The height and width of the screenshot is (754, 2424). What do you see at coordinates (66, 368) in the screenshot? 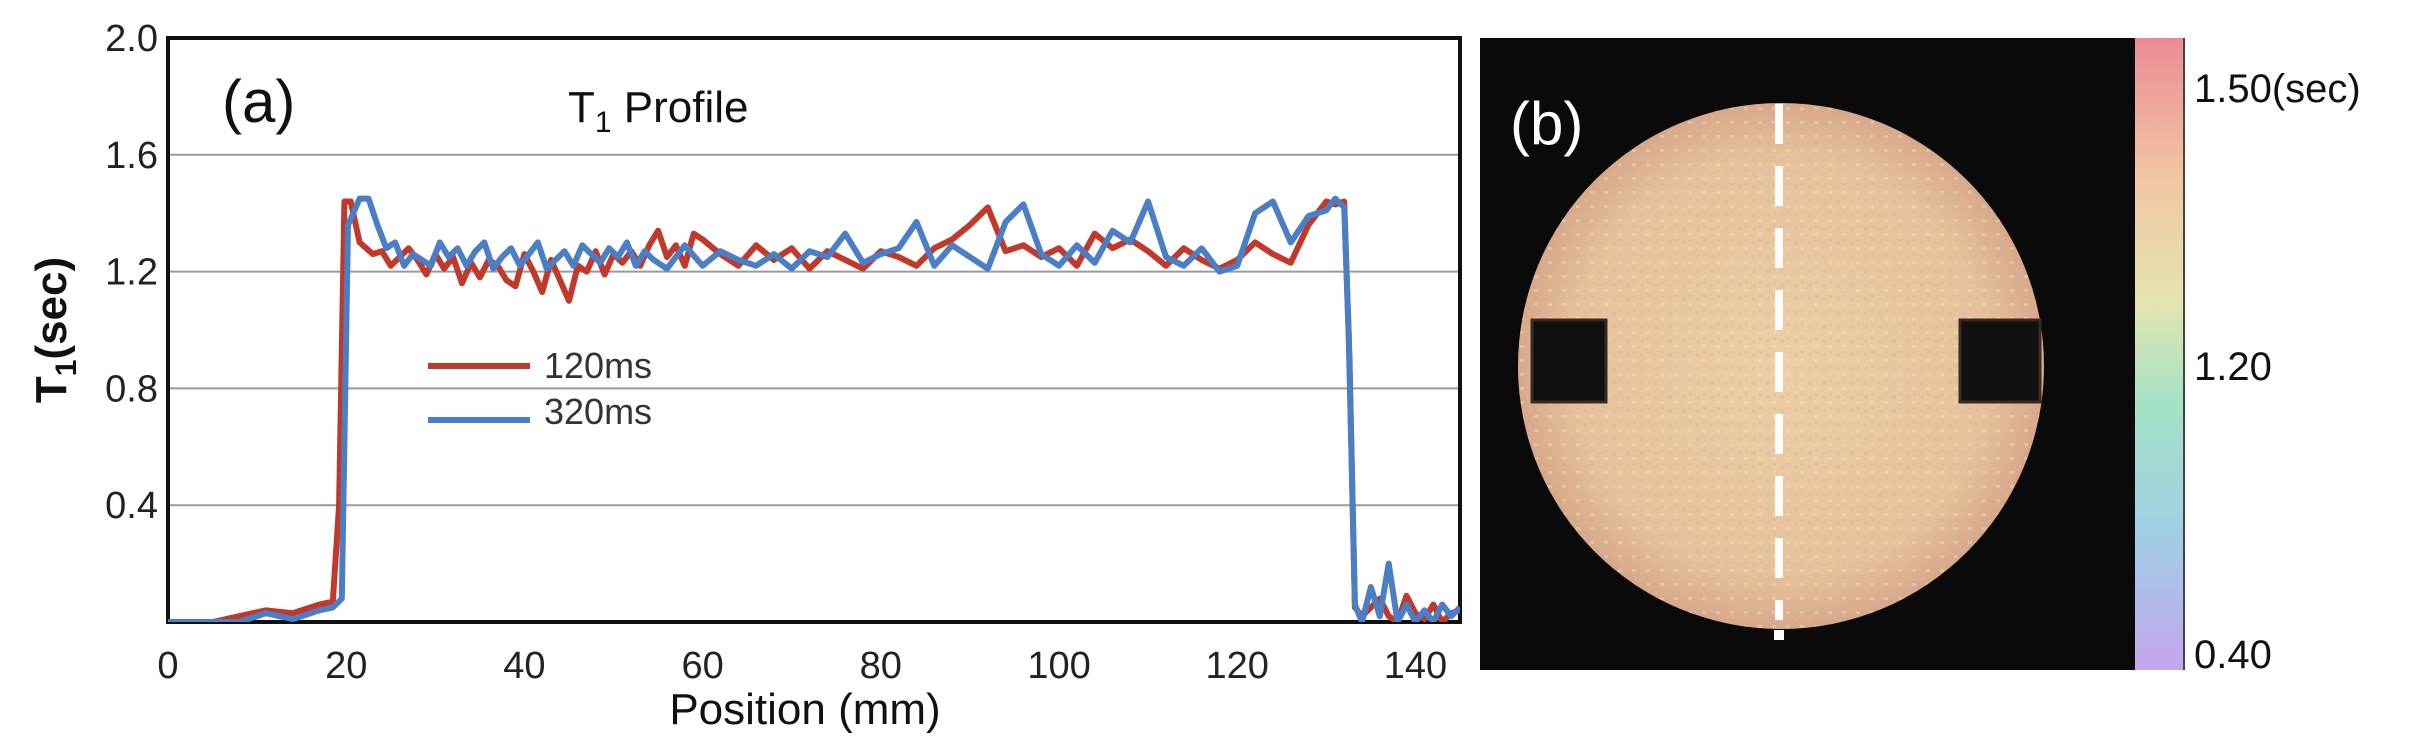
I see `ylabel-subscript: 1` at bounding box center [66, 368].